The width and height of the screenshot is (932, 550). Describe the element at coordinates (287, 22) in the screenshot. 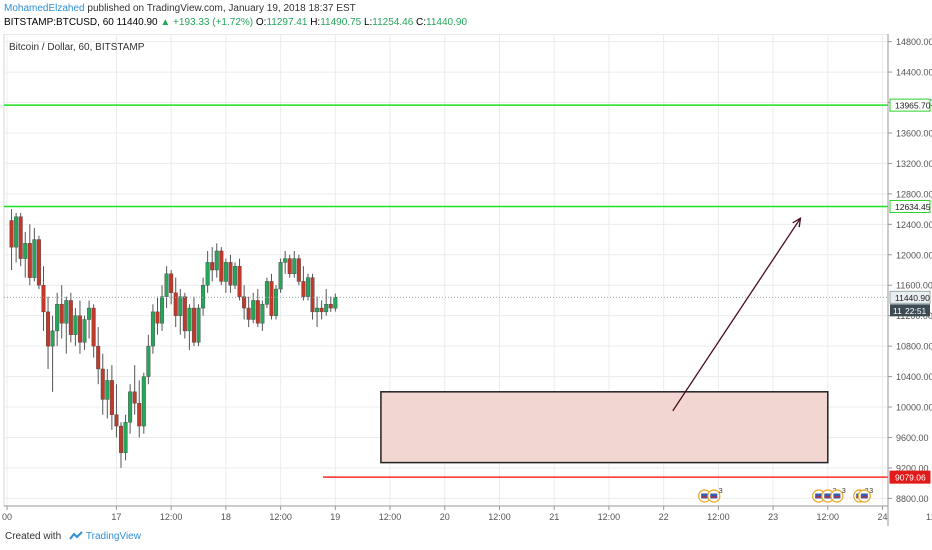

I see `open-value: 11297.41` at that location.